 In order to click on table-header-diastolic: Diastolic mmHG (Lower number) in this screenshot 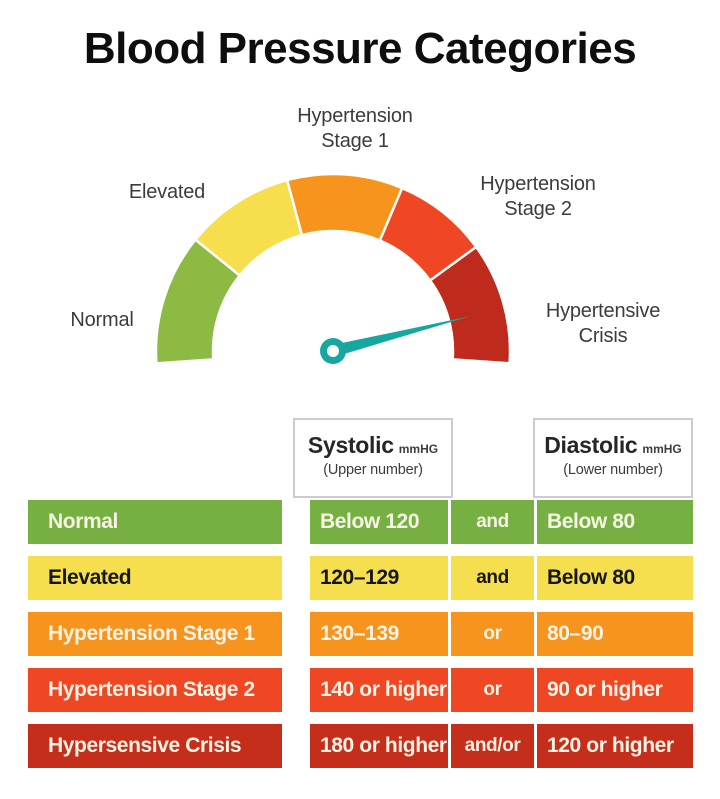, I will do `click(613, 458)`.